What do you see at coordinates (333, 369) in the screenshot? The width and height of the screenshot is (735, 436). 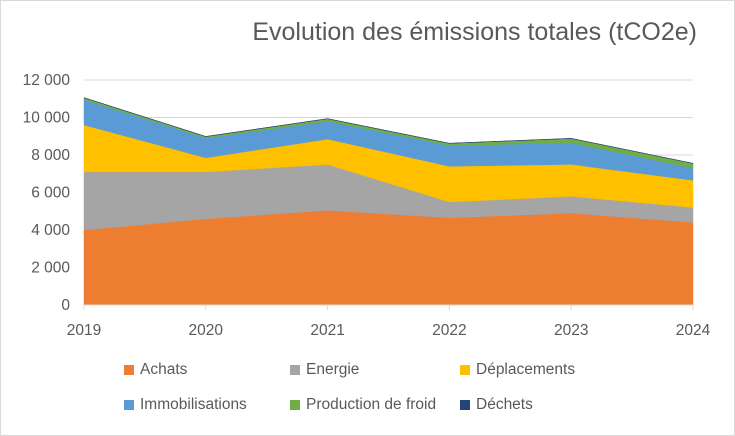 I see `legend-label: Energie` at bounding box center [333, 369].